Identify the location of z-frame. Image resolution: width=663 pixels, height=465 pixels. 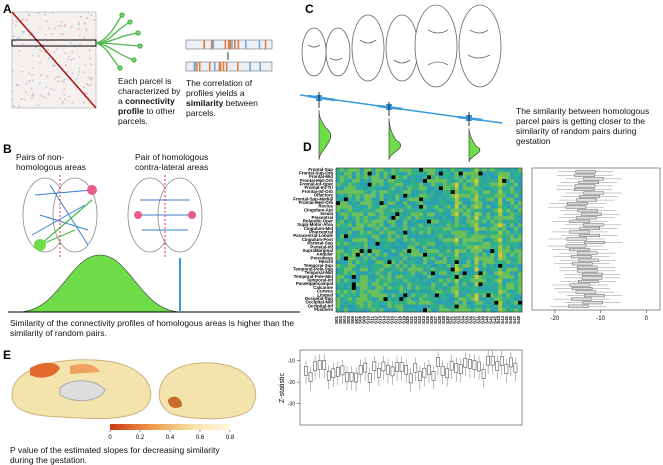
(411, 387).